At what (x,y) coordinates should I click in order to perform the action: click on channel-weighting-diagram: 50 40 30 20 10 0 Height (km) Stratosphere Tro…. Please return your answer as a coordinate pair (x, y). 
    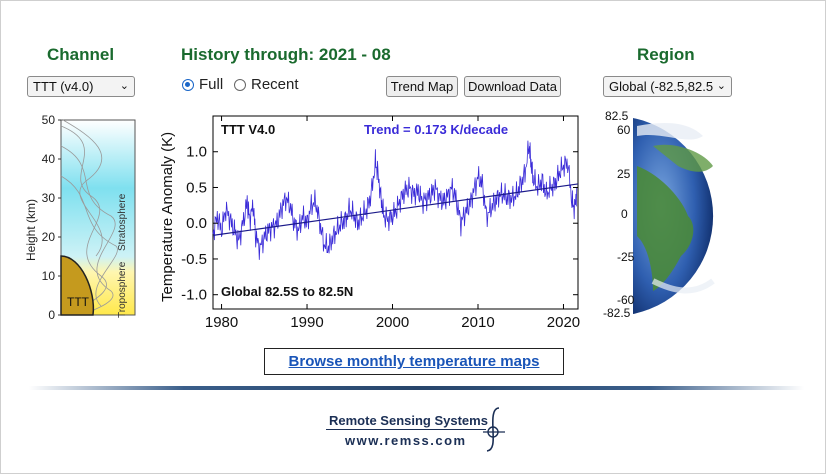
    Looking at the image, I should click on (80, 217).